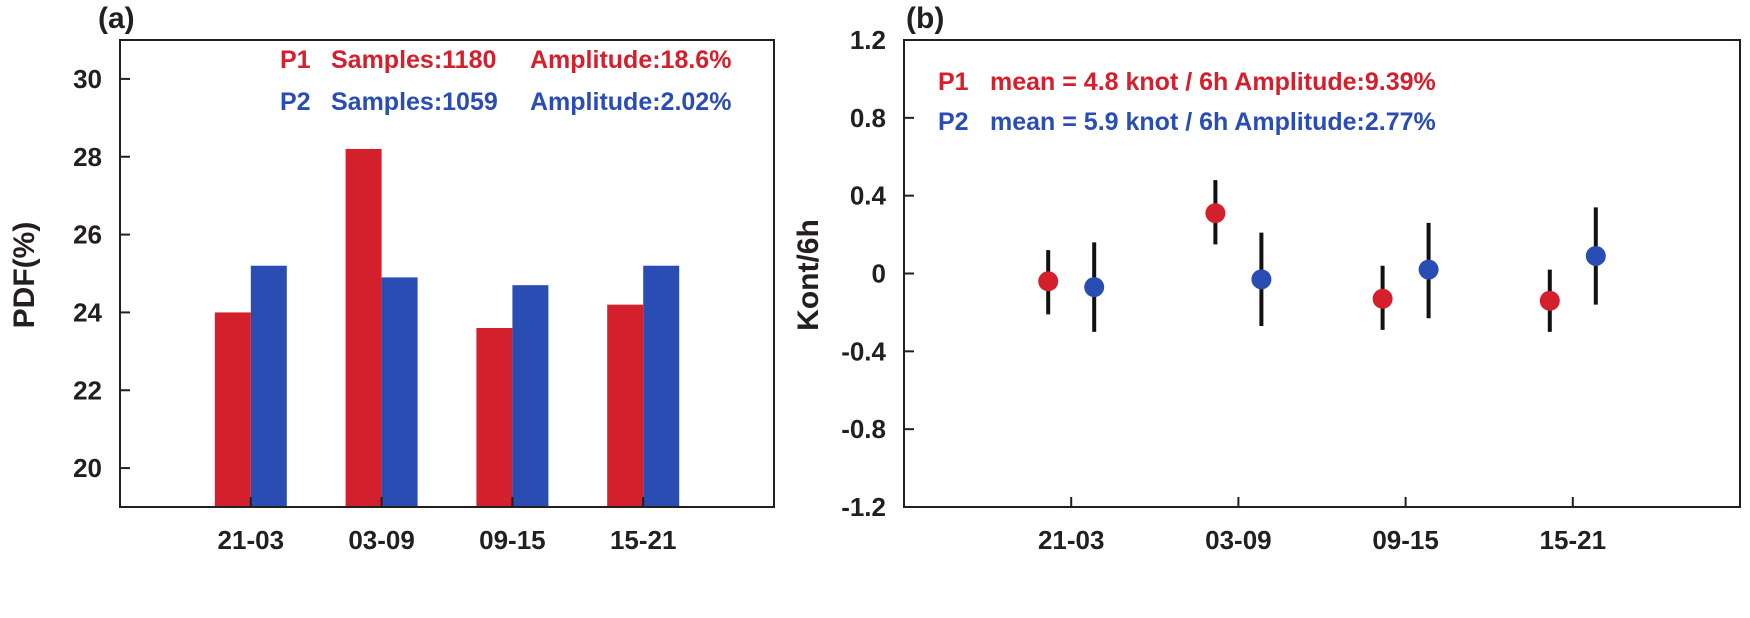  What do you see at coordinates (1405, 540) in the screenshot?
I see `x-tick-label-b-09-15: 09-15` at bounding box center [1405, 540].